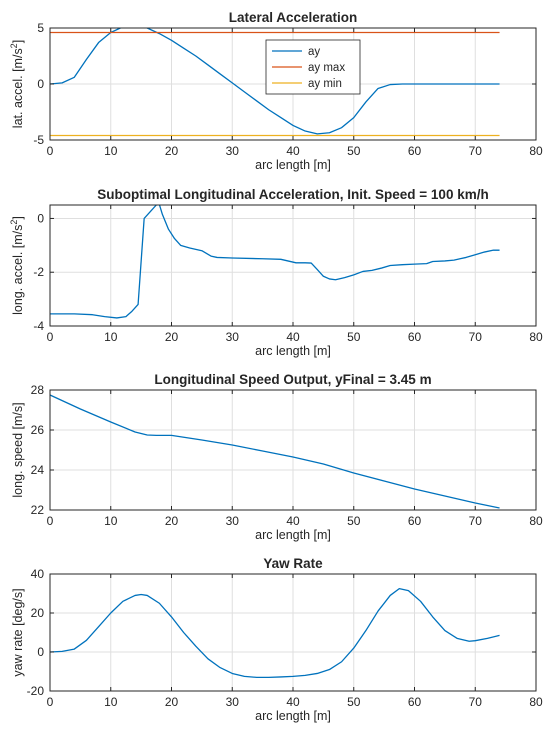 The height and width of the screenshot is (736, 550). I want to click on legend: ay ay max ay min, so click(313, 67).